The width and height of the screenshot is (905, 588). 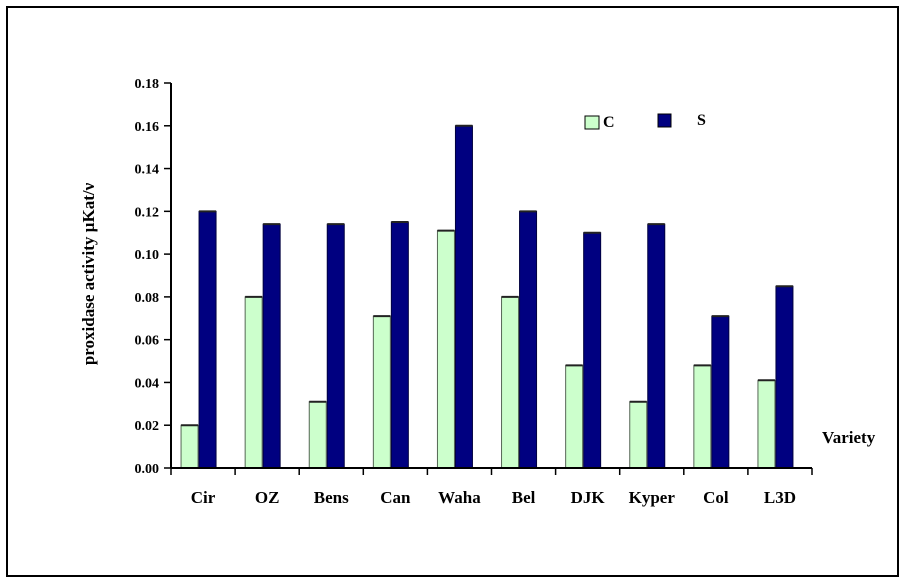 I want to click on legend-label-c: C, so click(x=609, y=122).